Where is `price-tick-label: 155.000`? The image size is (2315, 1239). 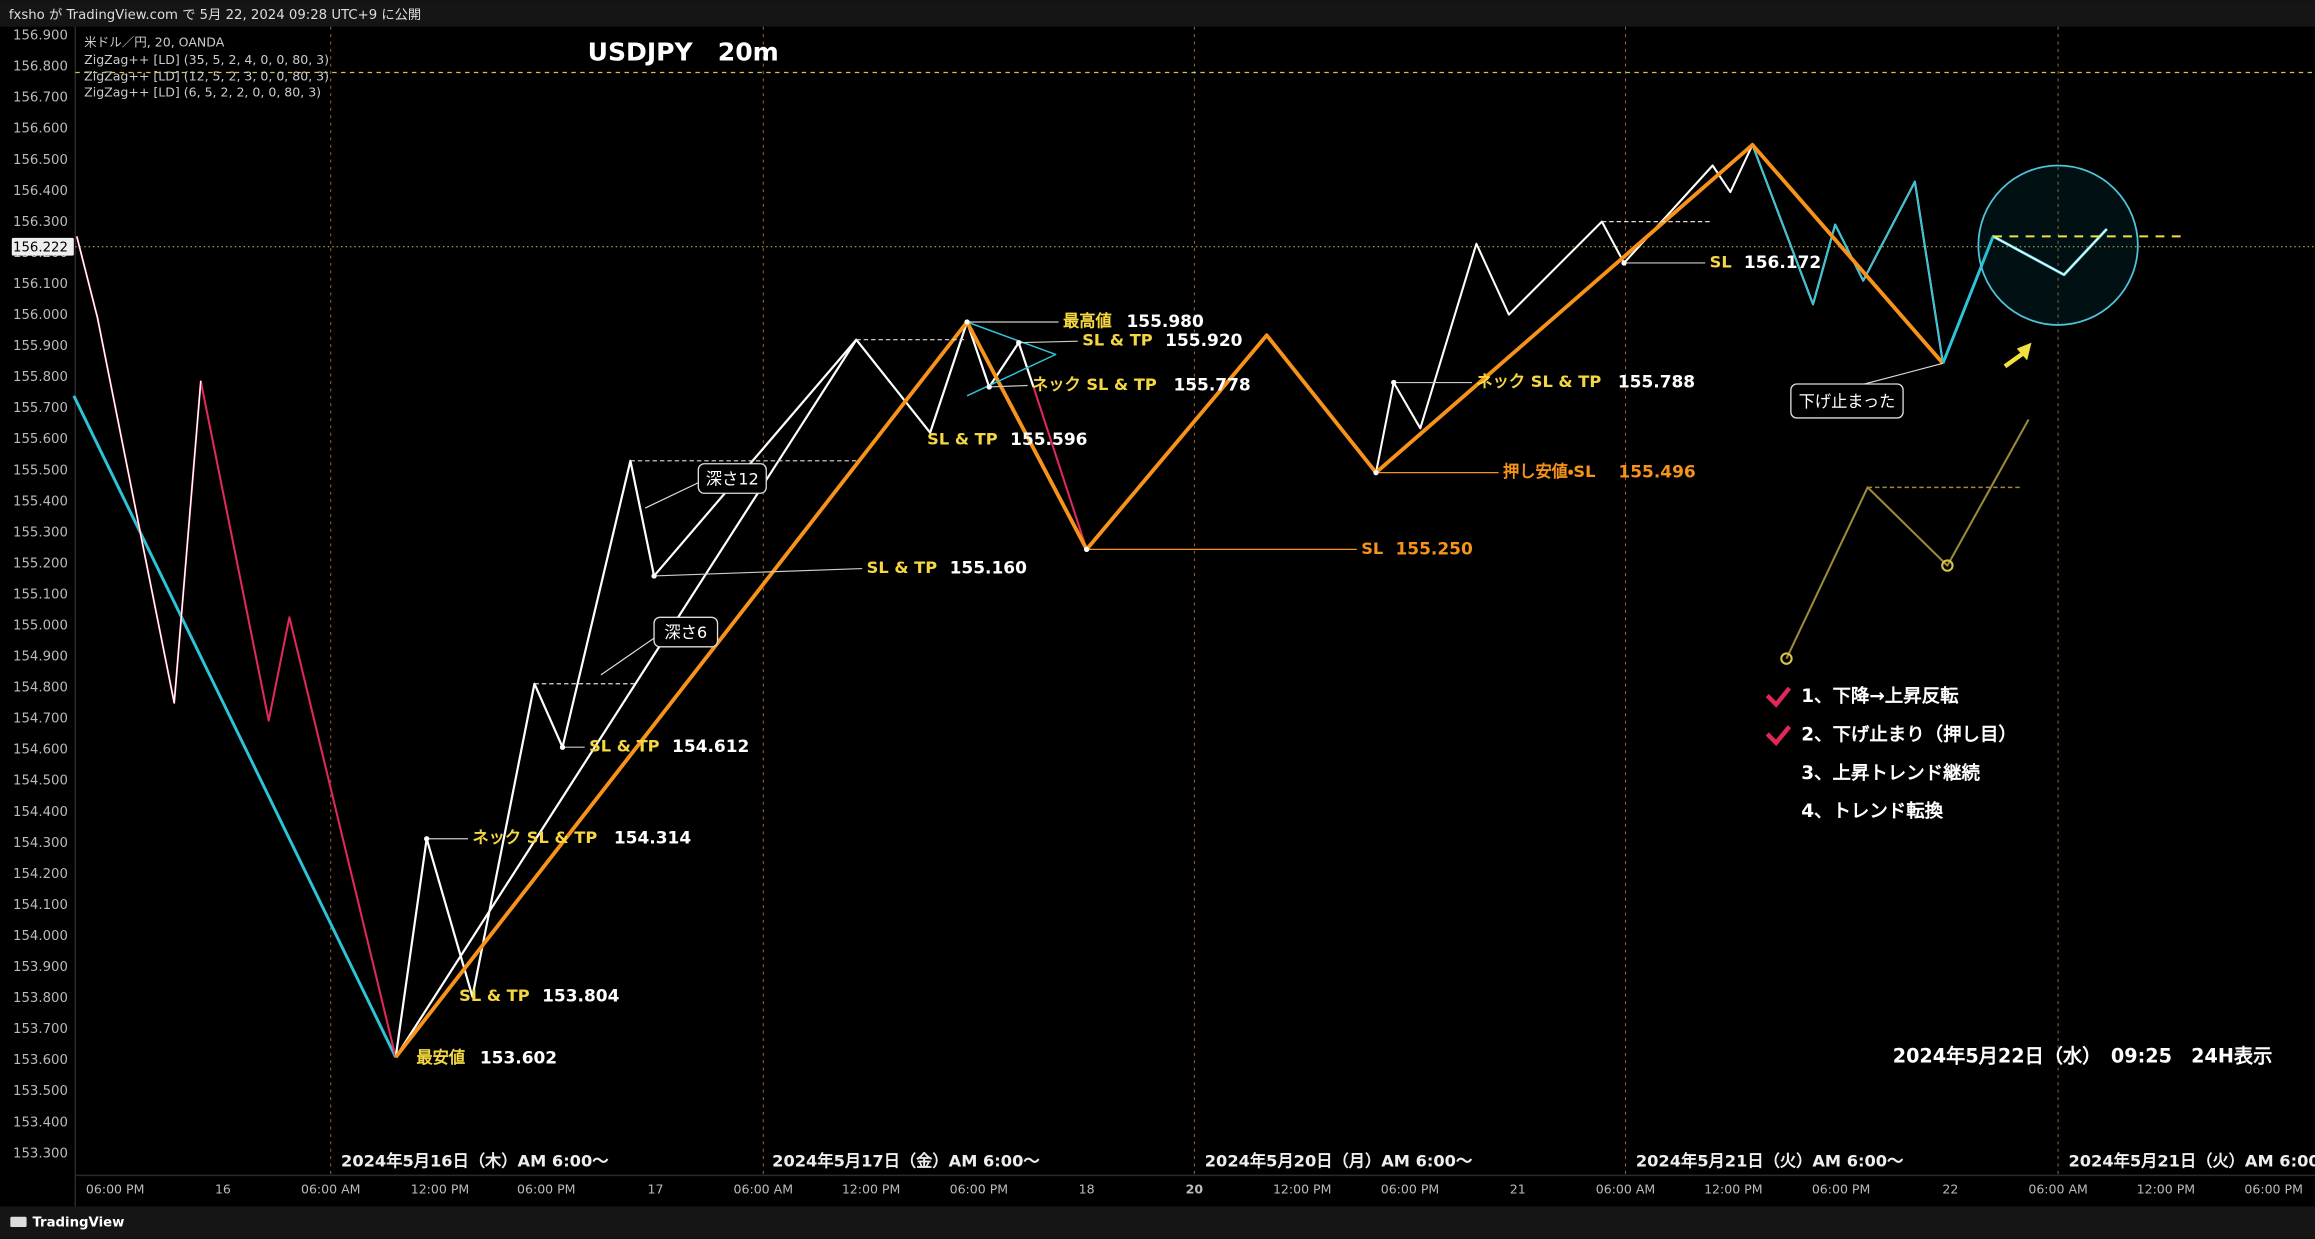
price-tick-label: 155.000 is located at coordinates (40, 626).